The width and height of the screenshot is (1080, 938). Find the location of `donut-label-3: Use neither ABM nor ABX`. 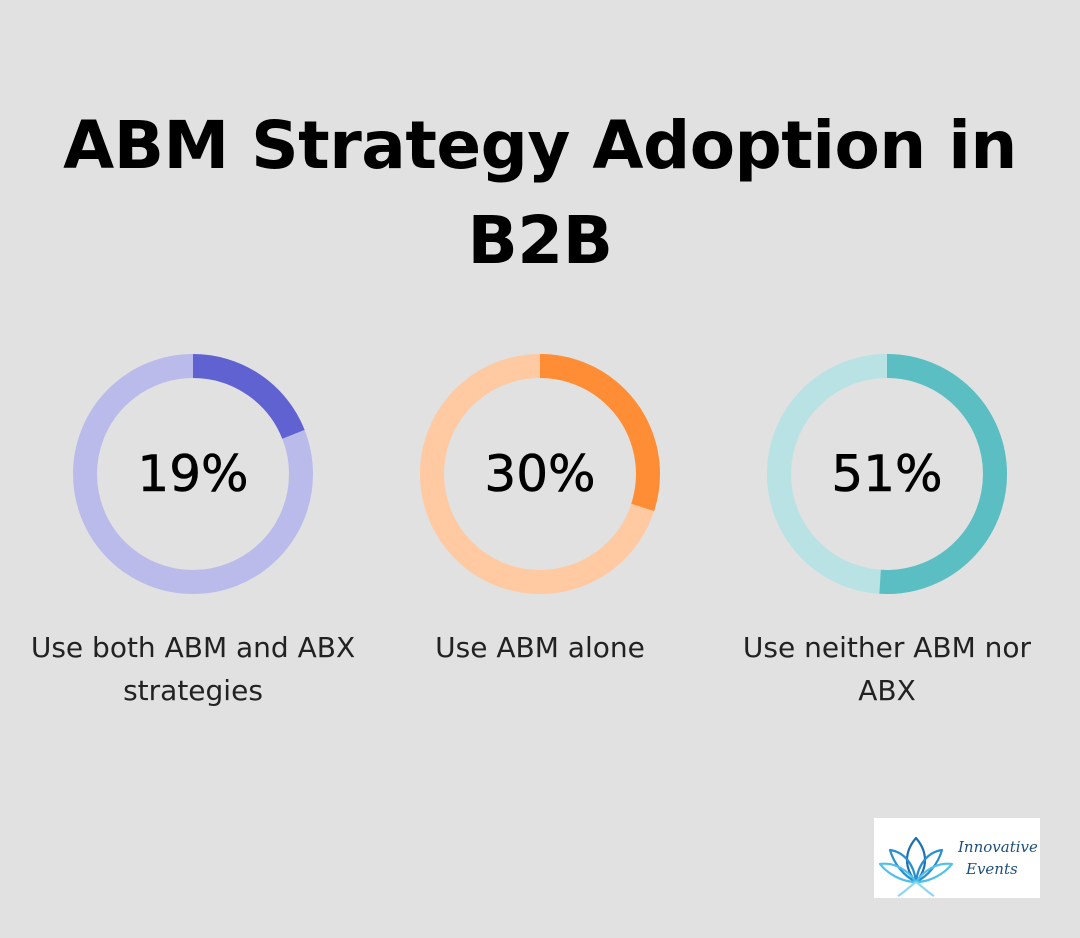

donut-label-3: Use neither ABM nor ABX is located at coordinates (887, 669).